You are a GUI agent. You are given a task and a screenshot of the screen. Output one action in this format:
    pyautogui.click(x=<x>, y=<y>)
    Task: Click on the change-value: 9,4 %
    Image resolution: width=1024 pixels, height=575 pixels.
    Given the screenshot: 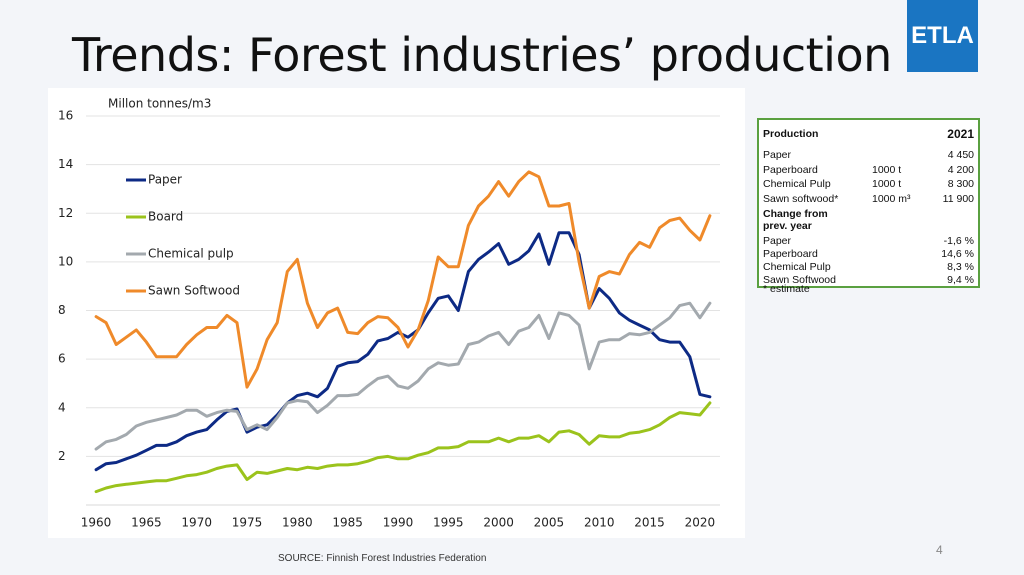 What is the action you would take?
    pyautogui.click(x=960, y=279)
    